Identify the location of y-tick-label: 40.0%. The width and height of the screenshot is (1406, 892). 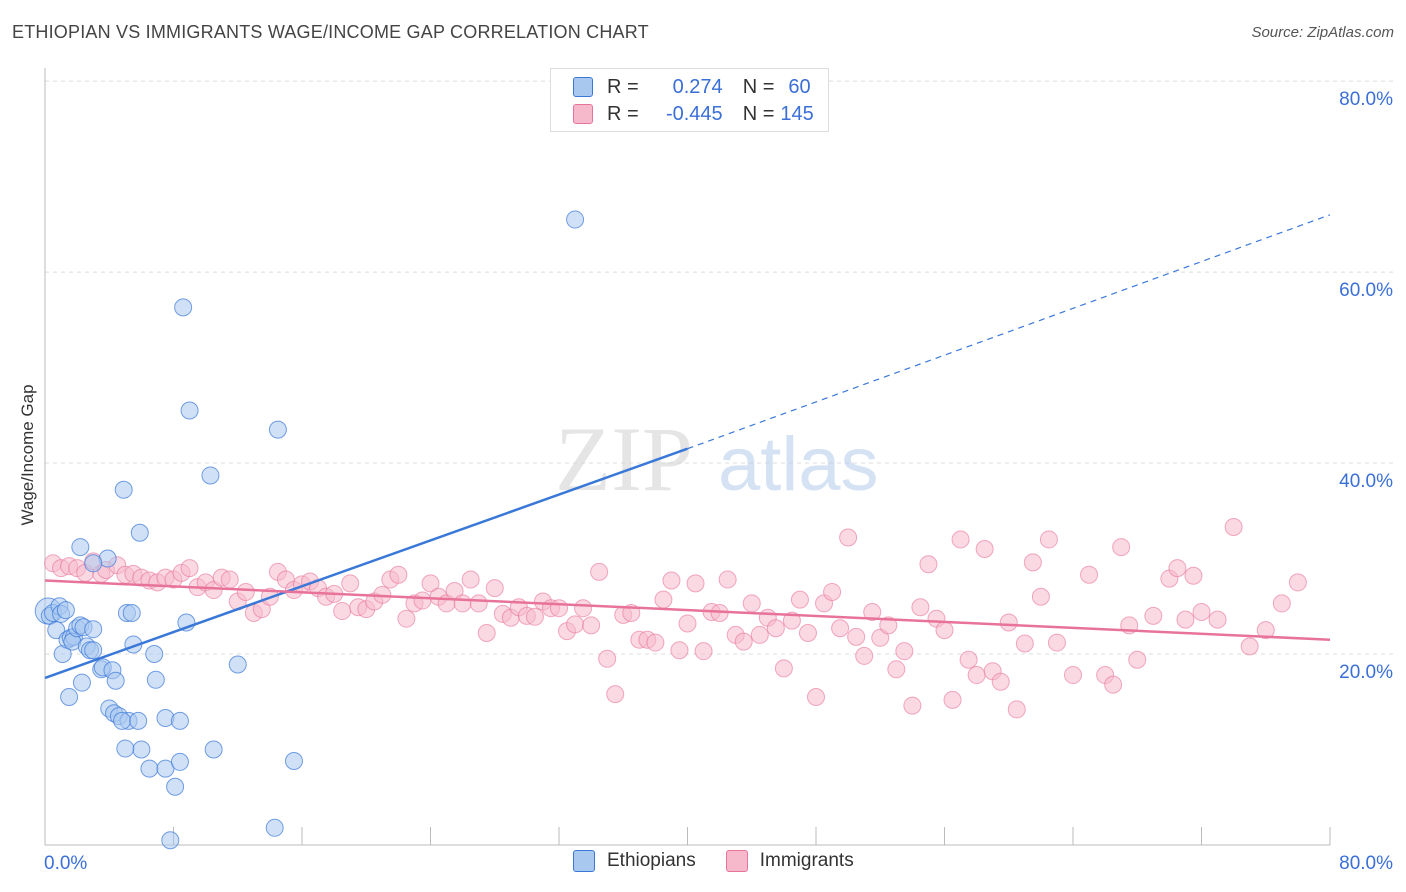
(1366, 481).